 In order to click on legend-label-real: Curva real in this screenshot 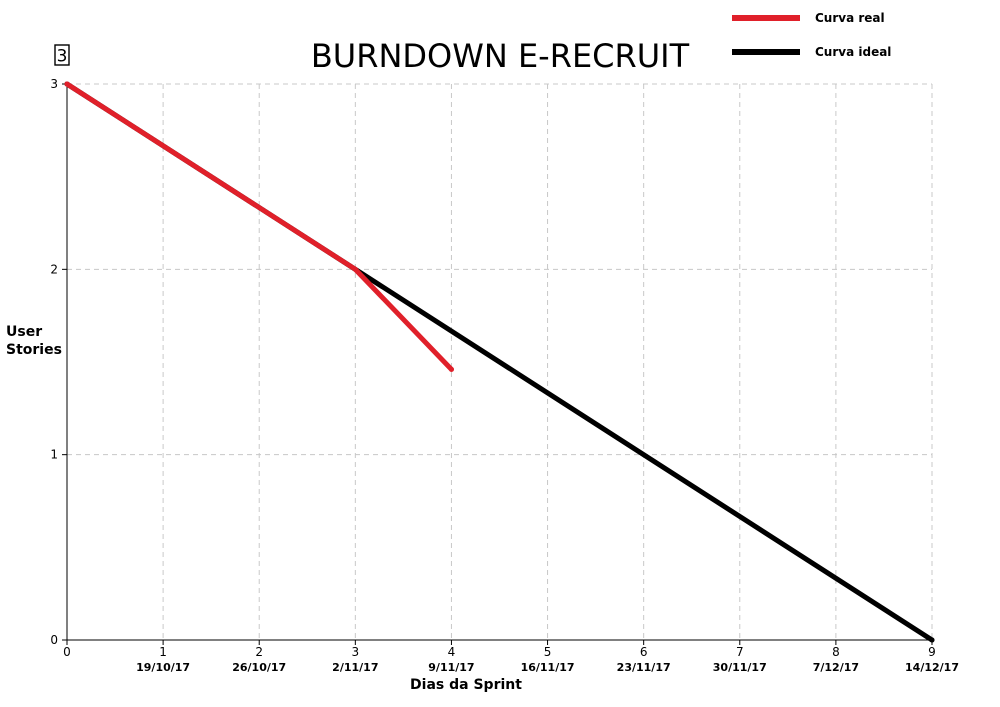, I will do `click(850, 18)`.